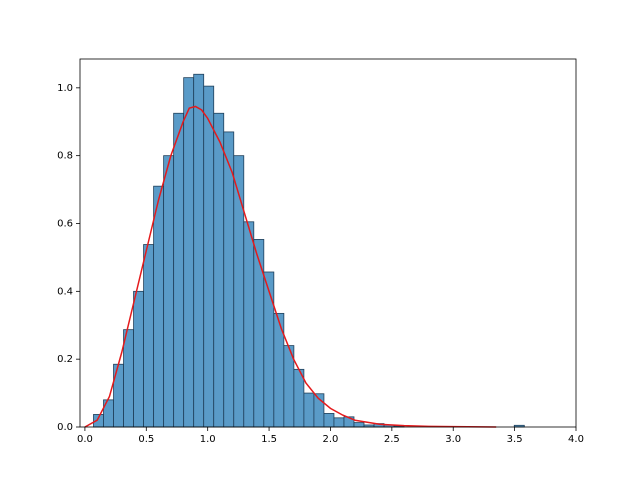 Image resolution: width=640 pixels, height=480 pixels. I want to click on x-tick-label: 1.0, so click(208, 439).